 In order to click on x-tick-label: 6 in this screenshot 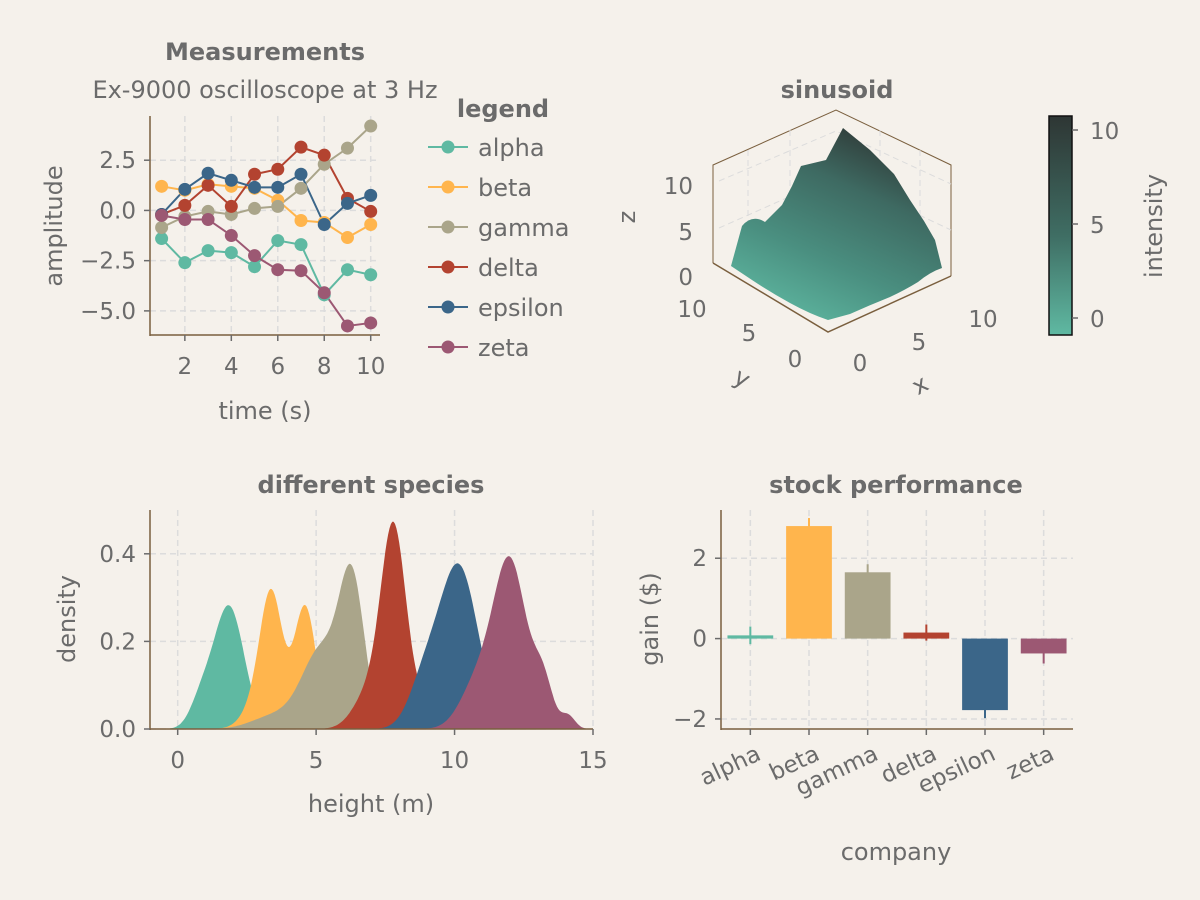, I will do `click(277, 367)`.